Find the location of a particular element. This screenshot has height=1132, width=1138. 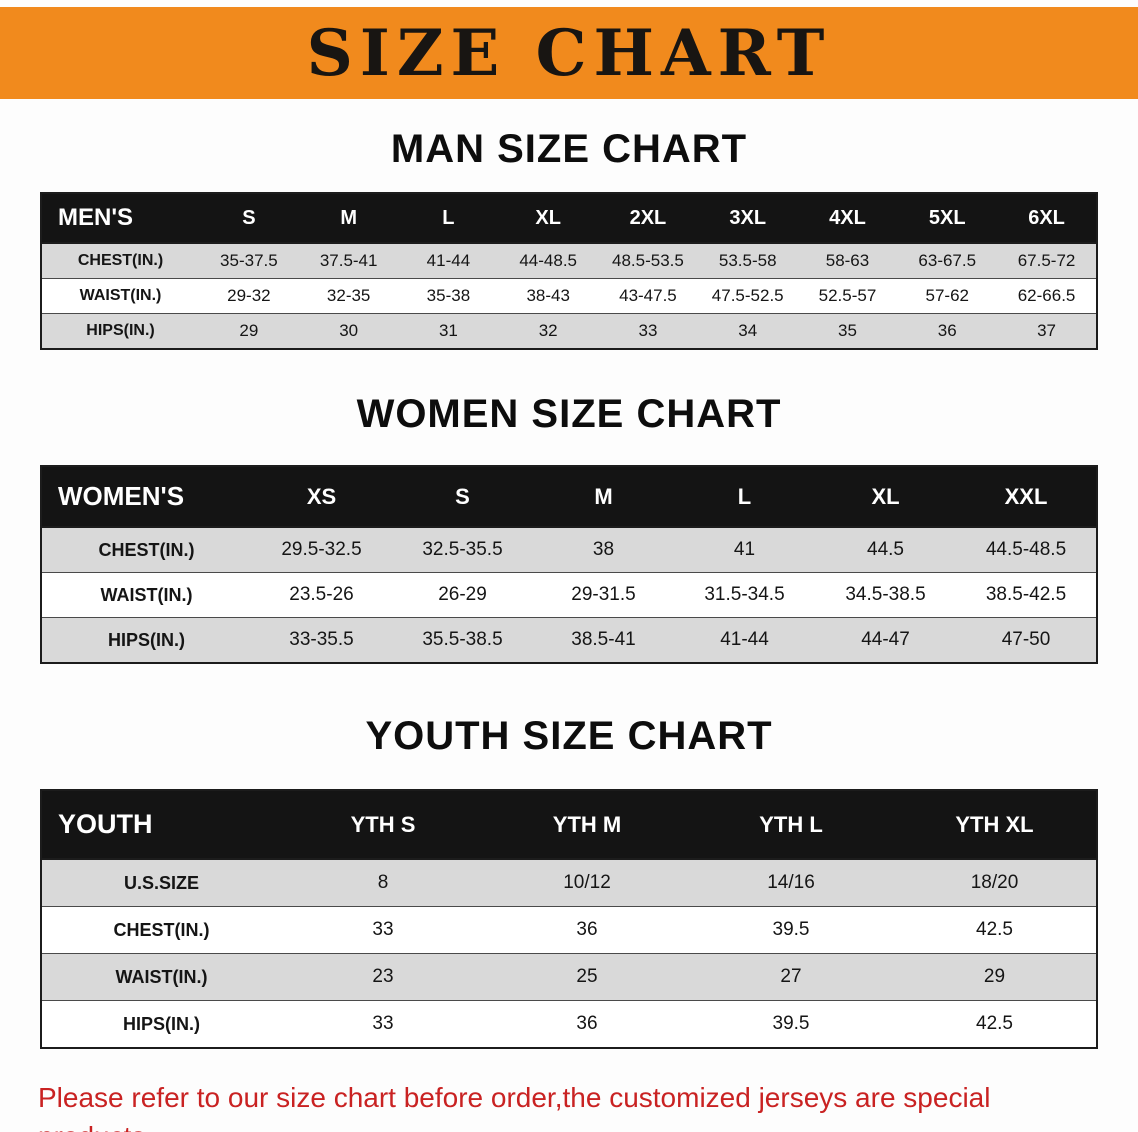

table-cell: 58-63 is located at coordinates (847, 260).